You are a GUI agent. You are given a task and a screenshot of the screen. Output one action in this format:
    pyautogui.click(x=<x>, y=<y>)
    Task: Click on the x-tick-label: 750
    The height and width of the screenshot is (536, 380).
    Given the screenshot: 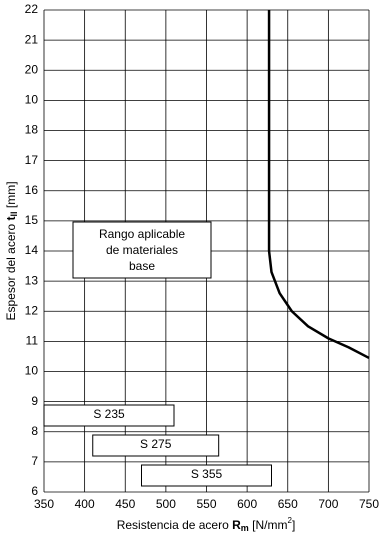 What is the action you would take?
    pyautogui.click(x=369, y=504)
    